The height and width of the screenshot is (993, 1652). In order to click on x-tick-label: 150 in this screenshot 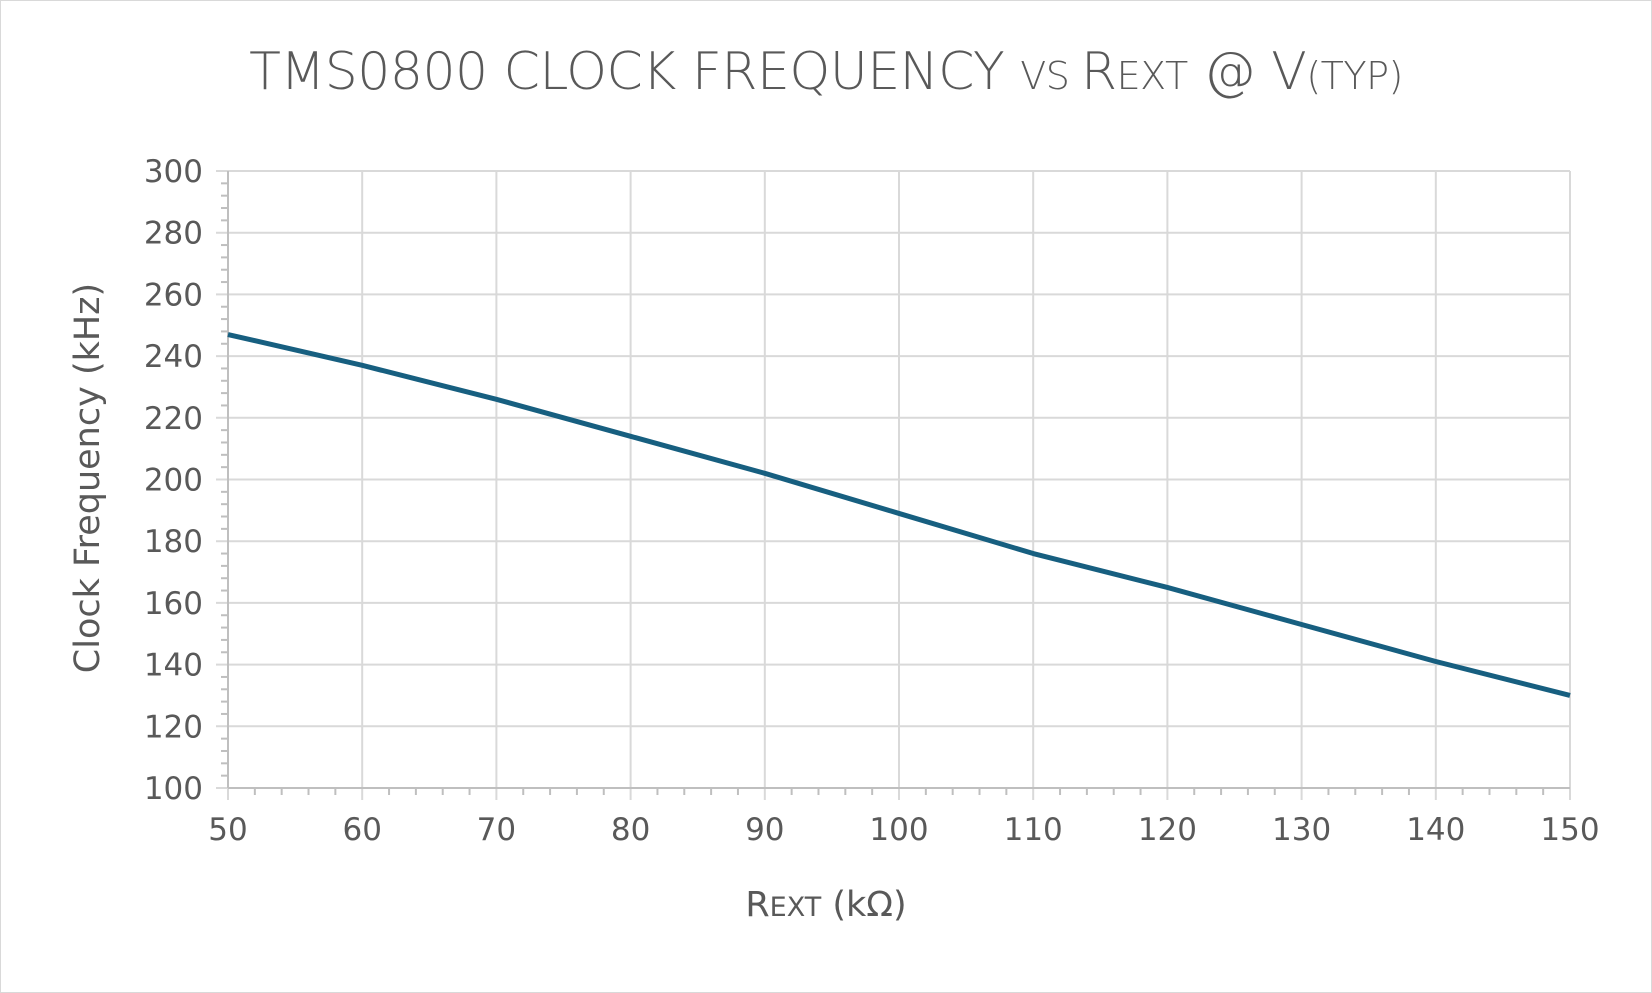, I will do `click(1569, 830)`.